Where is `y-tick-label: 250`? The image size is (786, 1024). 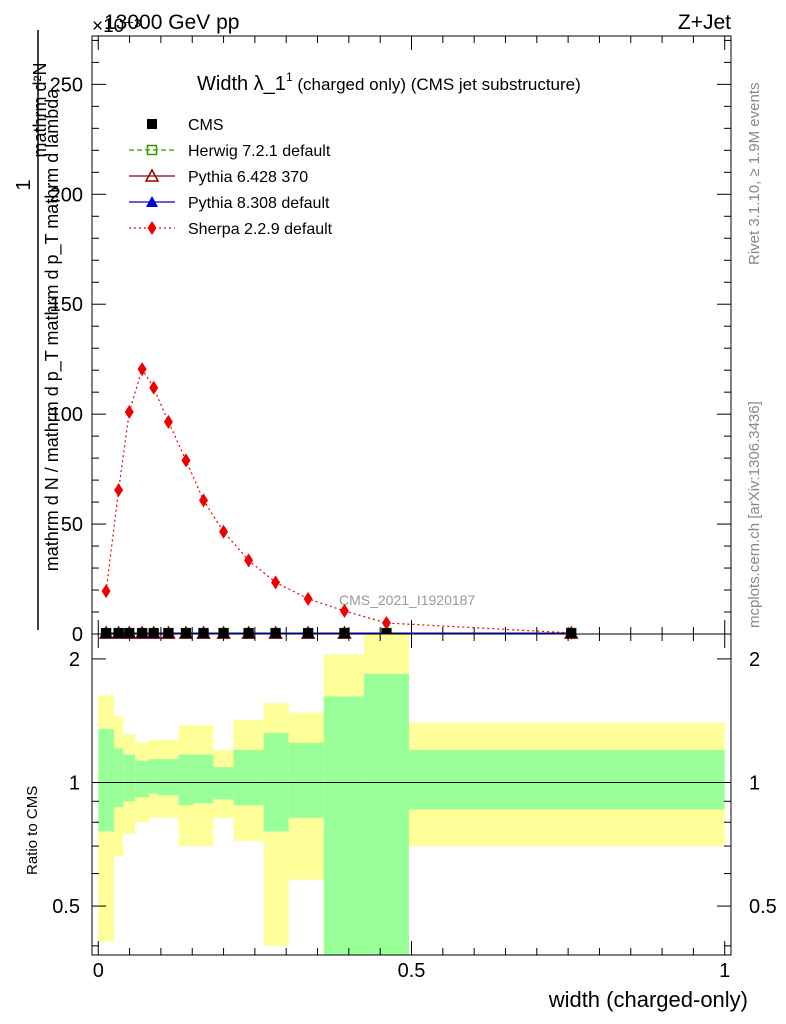 y-tick-label: 250 is located at coordinates (66, 85).